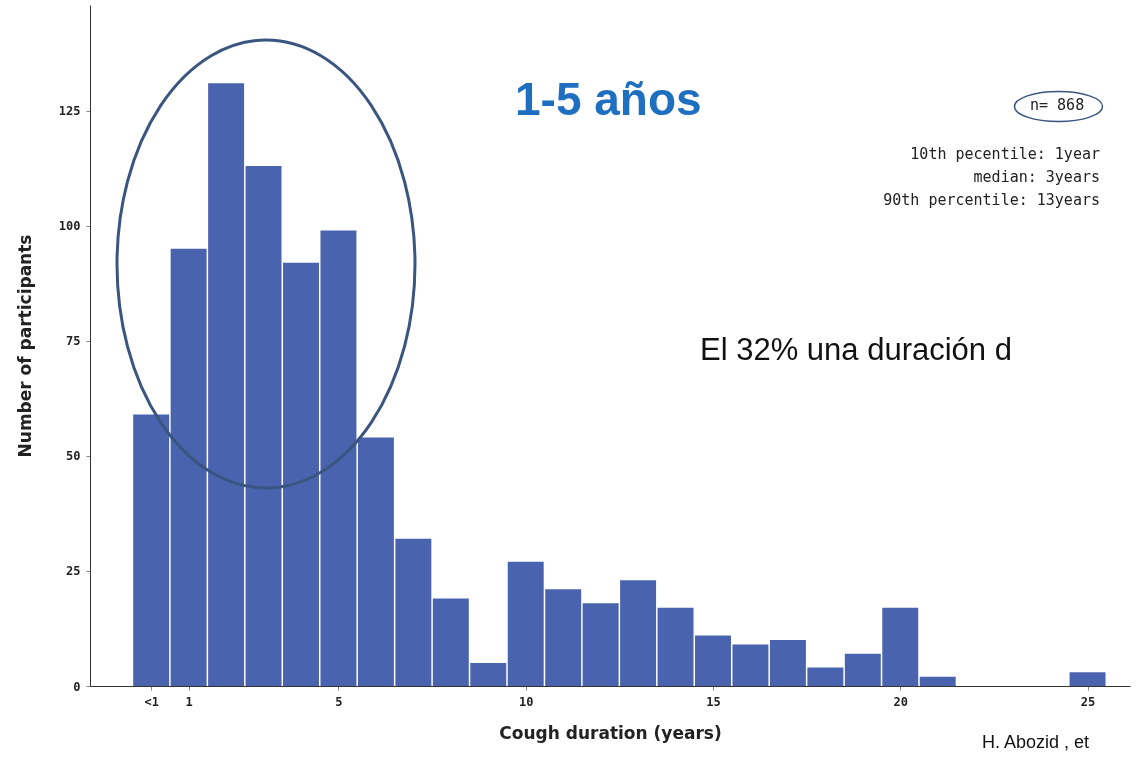  Describe the element at coordinates (991, 200) in the screenshot. I see `annotation: 90th percentile: 13years` at that location.